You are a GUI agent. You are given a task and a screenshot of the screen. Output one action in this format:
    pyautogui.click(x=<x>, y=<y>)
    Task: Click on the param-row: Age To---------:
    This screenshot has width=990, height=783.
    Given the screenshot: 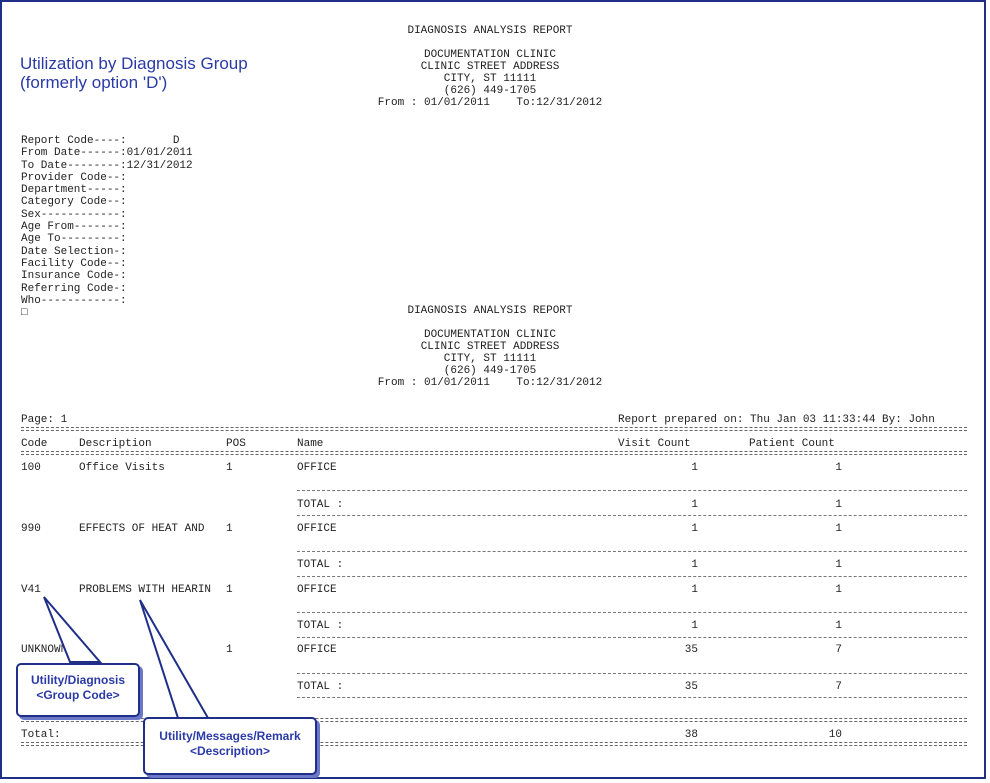 What is the action you would take?
    pyautogui.click(x=74, y=239)
    